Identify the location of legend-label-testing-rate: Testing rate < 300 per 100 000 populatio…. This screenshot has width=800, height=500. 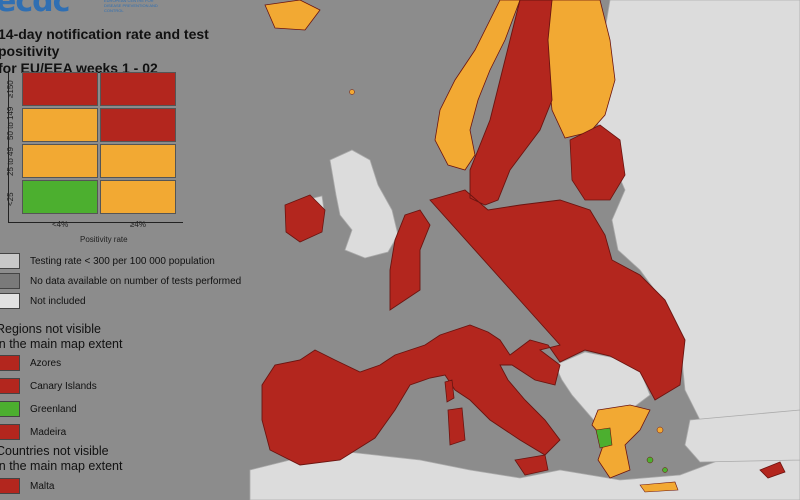
(122, 261).